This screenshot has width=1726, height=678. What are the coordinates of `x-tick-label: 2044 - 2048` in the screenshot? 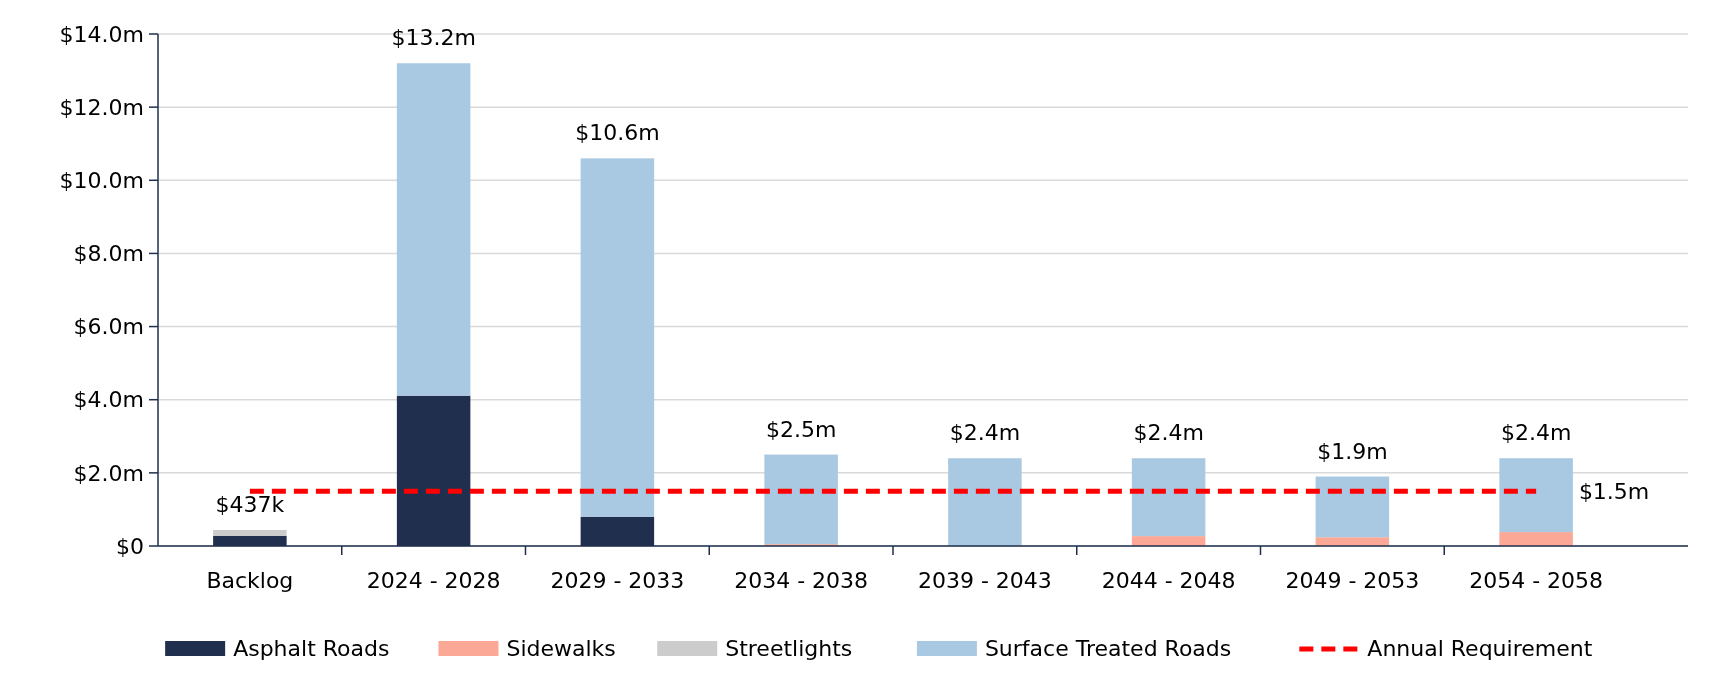 It's located at (1168, 580).